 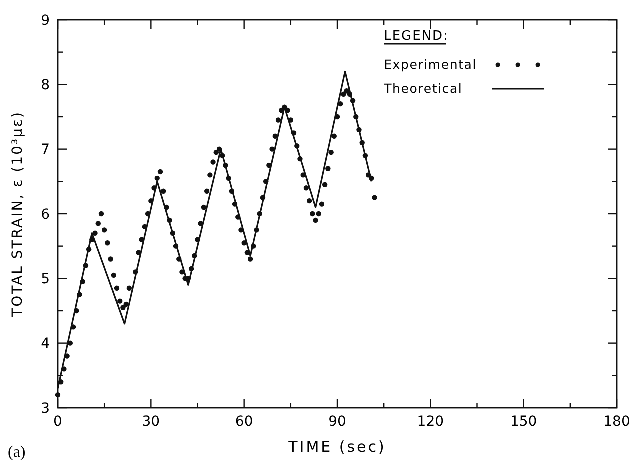 I want to click on text: (a), so click(x=17, y=452).